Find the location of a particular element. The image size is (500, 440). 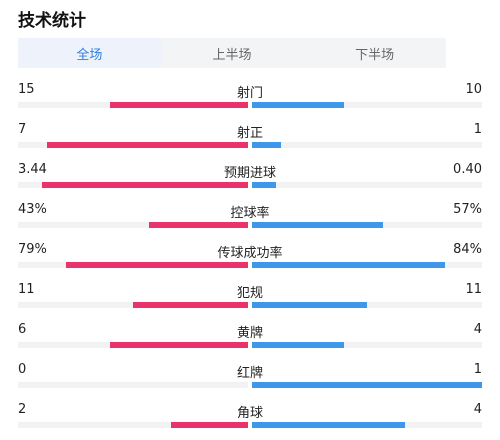

tab-first-half: 上半场 is located at coordinates (232, 55).